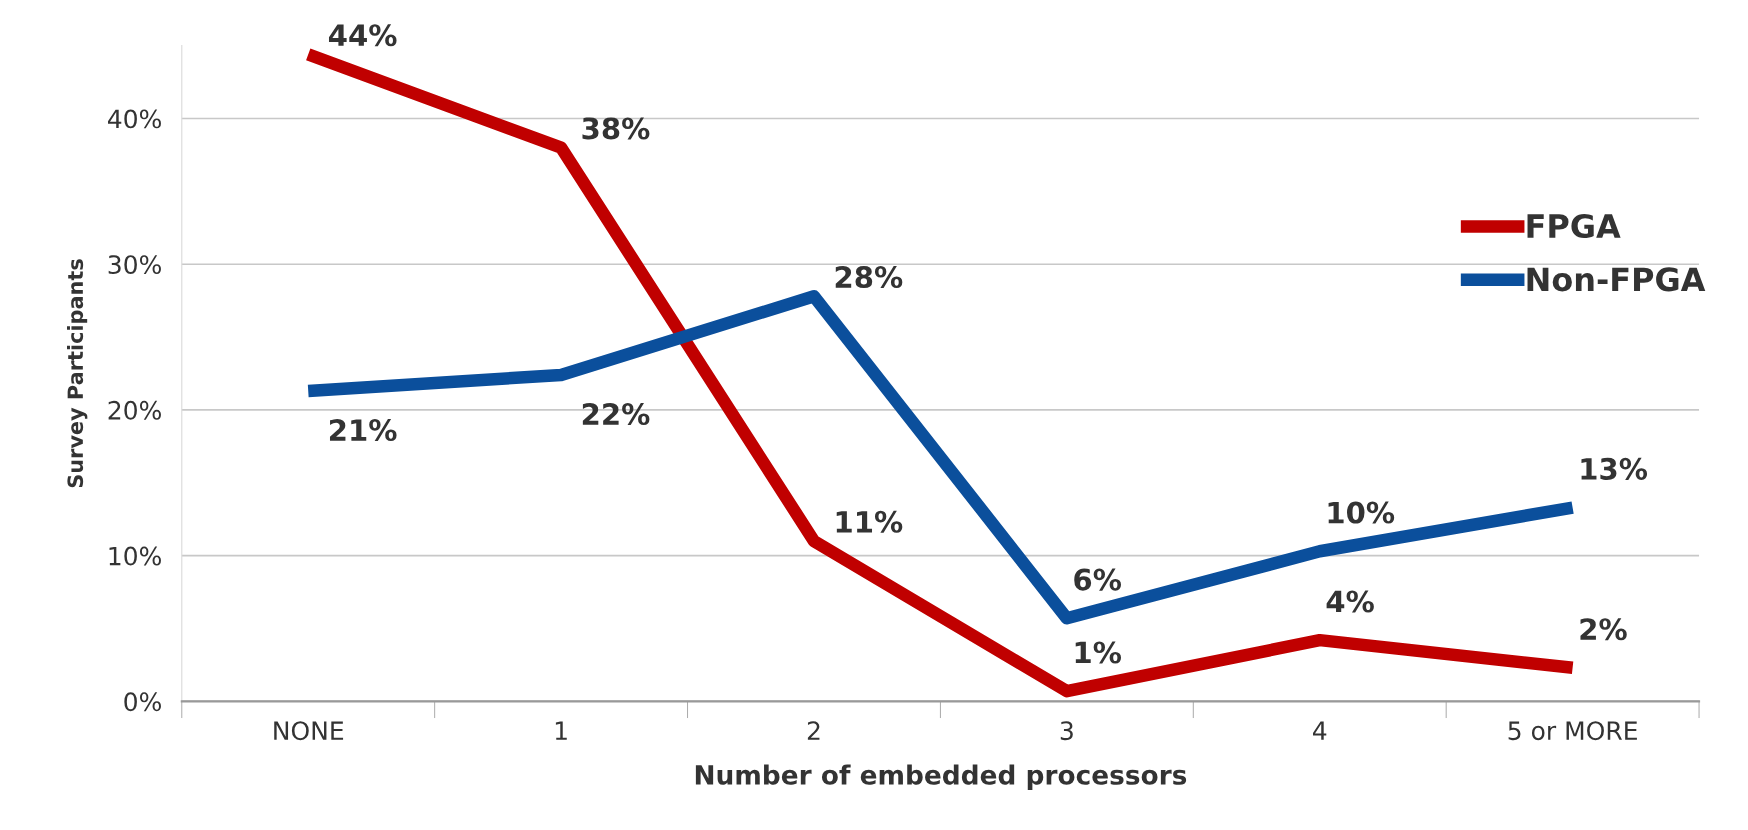 This screenshot has width=1748, height=830. What do you see at coordinates (1614, 468) in the screenshot?
I see `data-label: 13%` at bounding box center [1614, 468].